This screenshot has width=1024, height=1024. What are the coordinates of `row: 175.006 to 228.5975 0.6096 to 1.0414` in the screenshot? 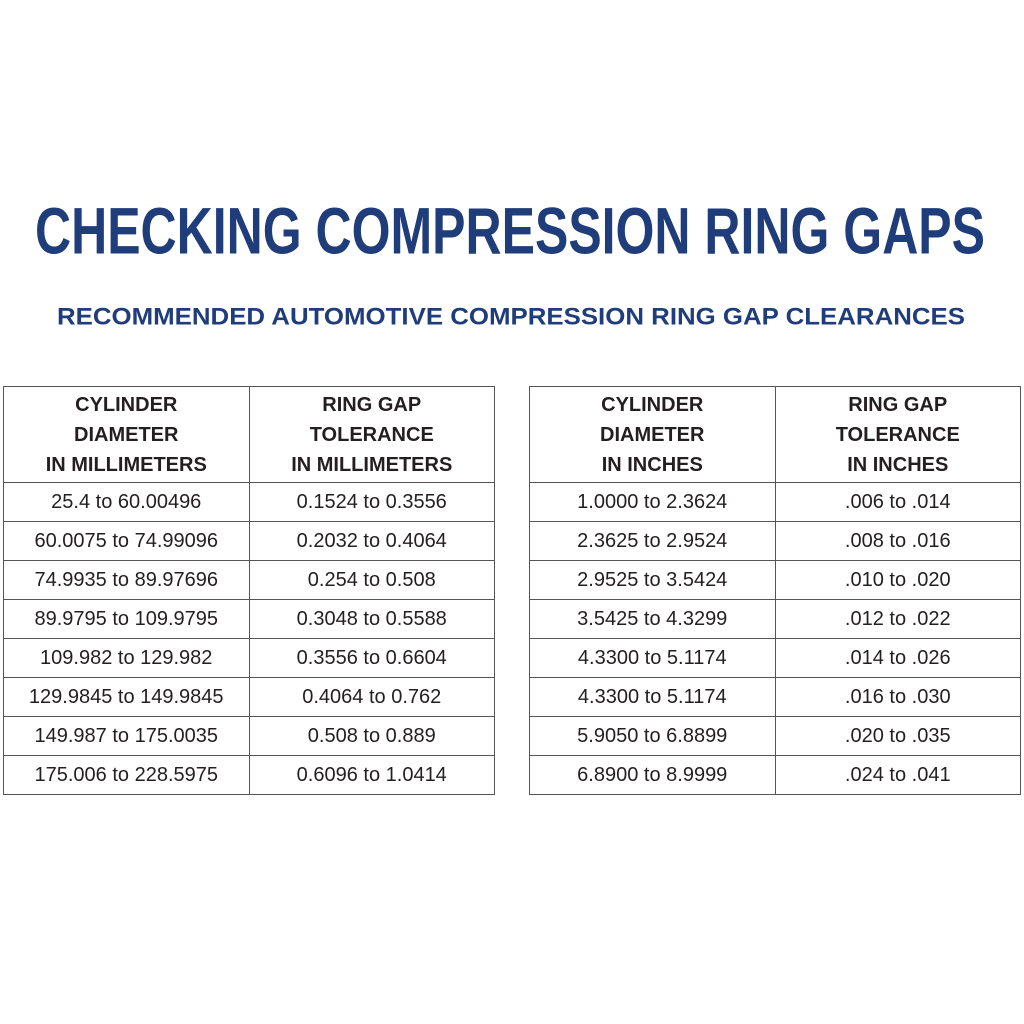 It's located at (249, 775).